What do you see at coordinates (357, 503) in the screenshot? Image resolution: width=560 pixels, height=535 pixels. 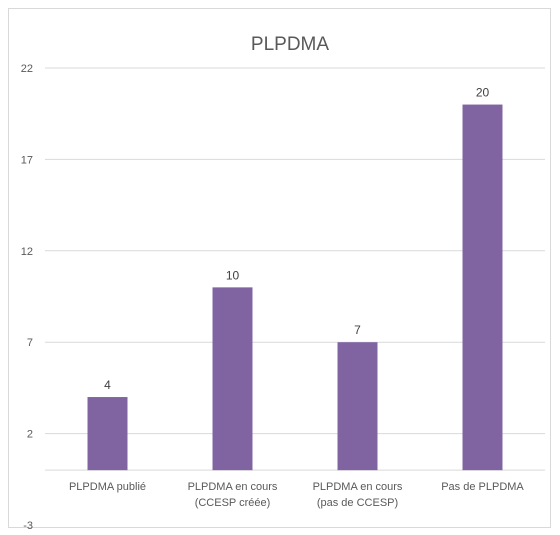 I see `x-category-label: (pas de CCESP)` at bounding box center [357, 503].